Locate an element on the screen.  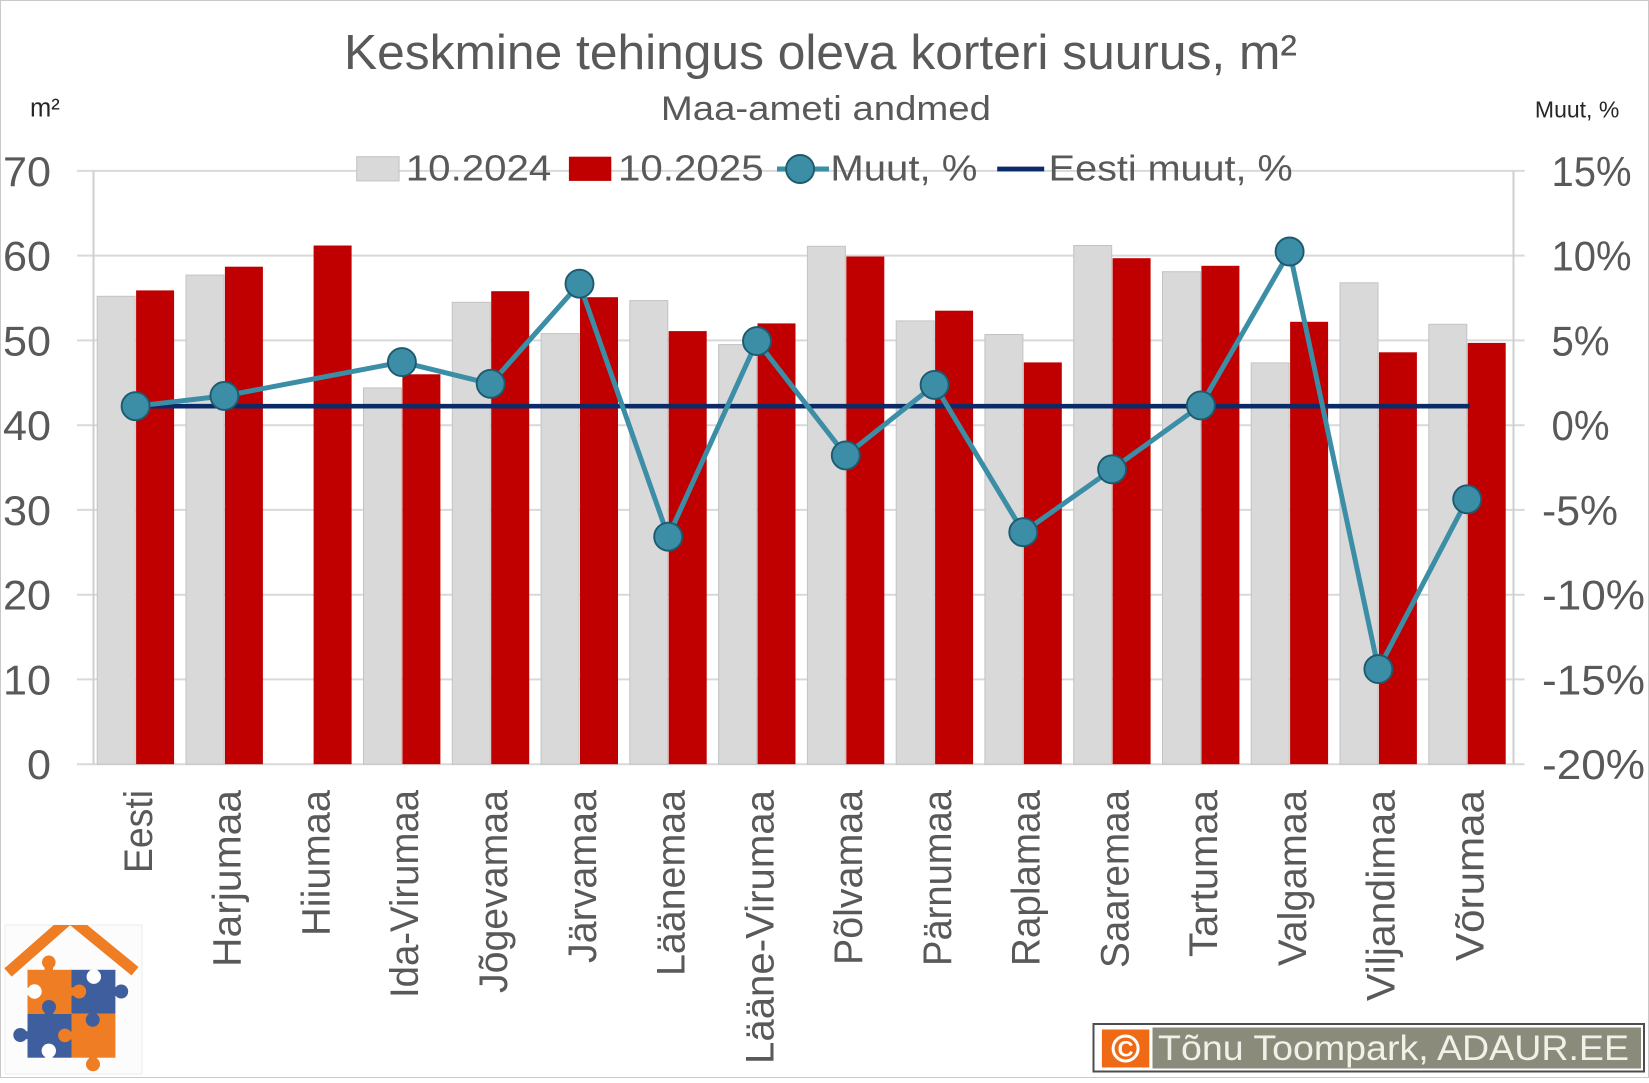
svg-text: Tartumaa is located at coordinates (1204, 873).